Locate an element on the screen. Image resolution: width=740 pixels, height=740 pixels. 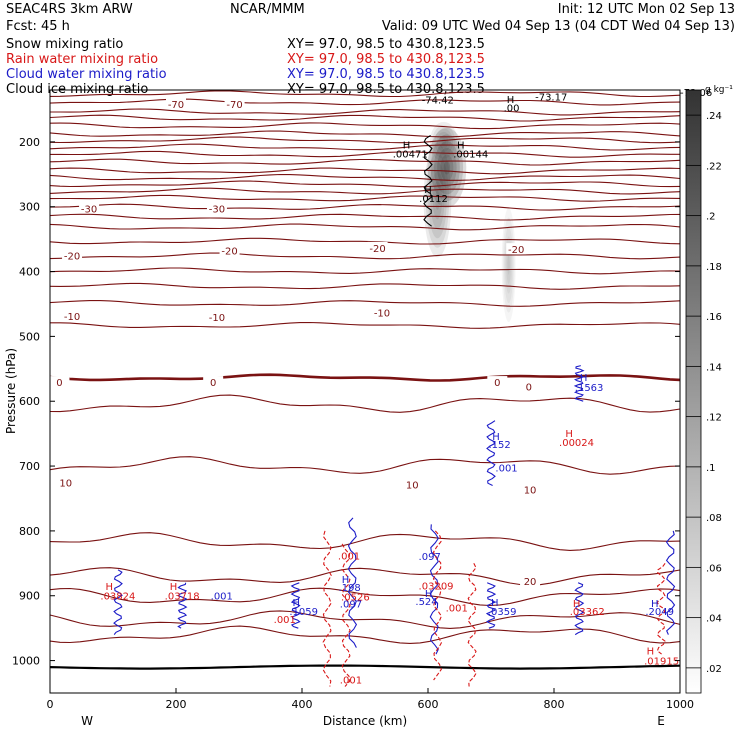
project-label: SEAC4RS 3km ARW is located at coordinates (69, 9).